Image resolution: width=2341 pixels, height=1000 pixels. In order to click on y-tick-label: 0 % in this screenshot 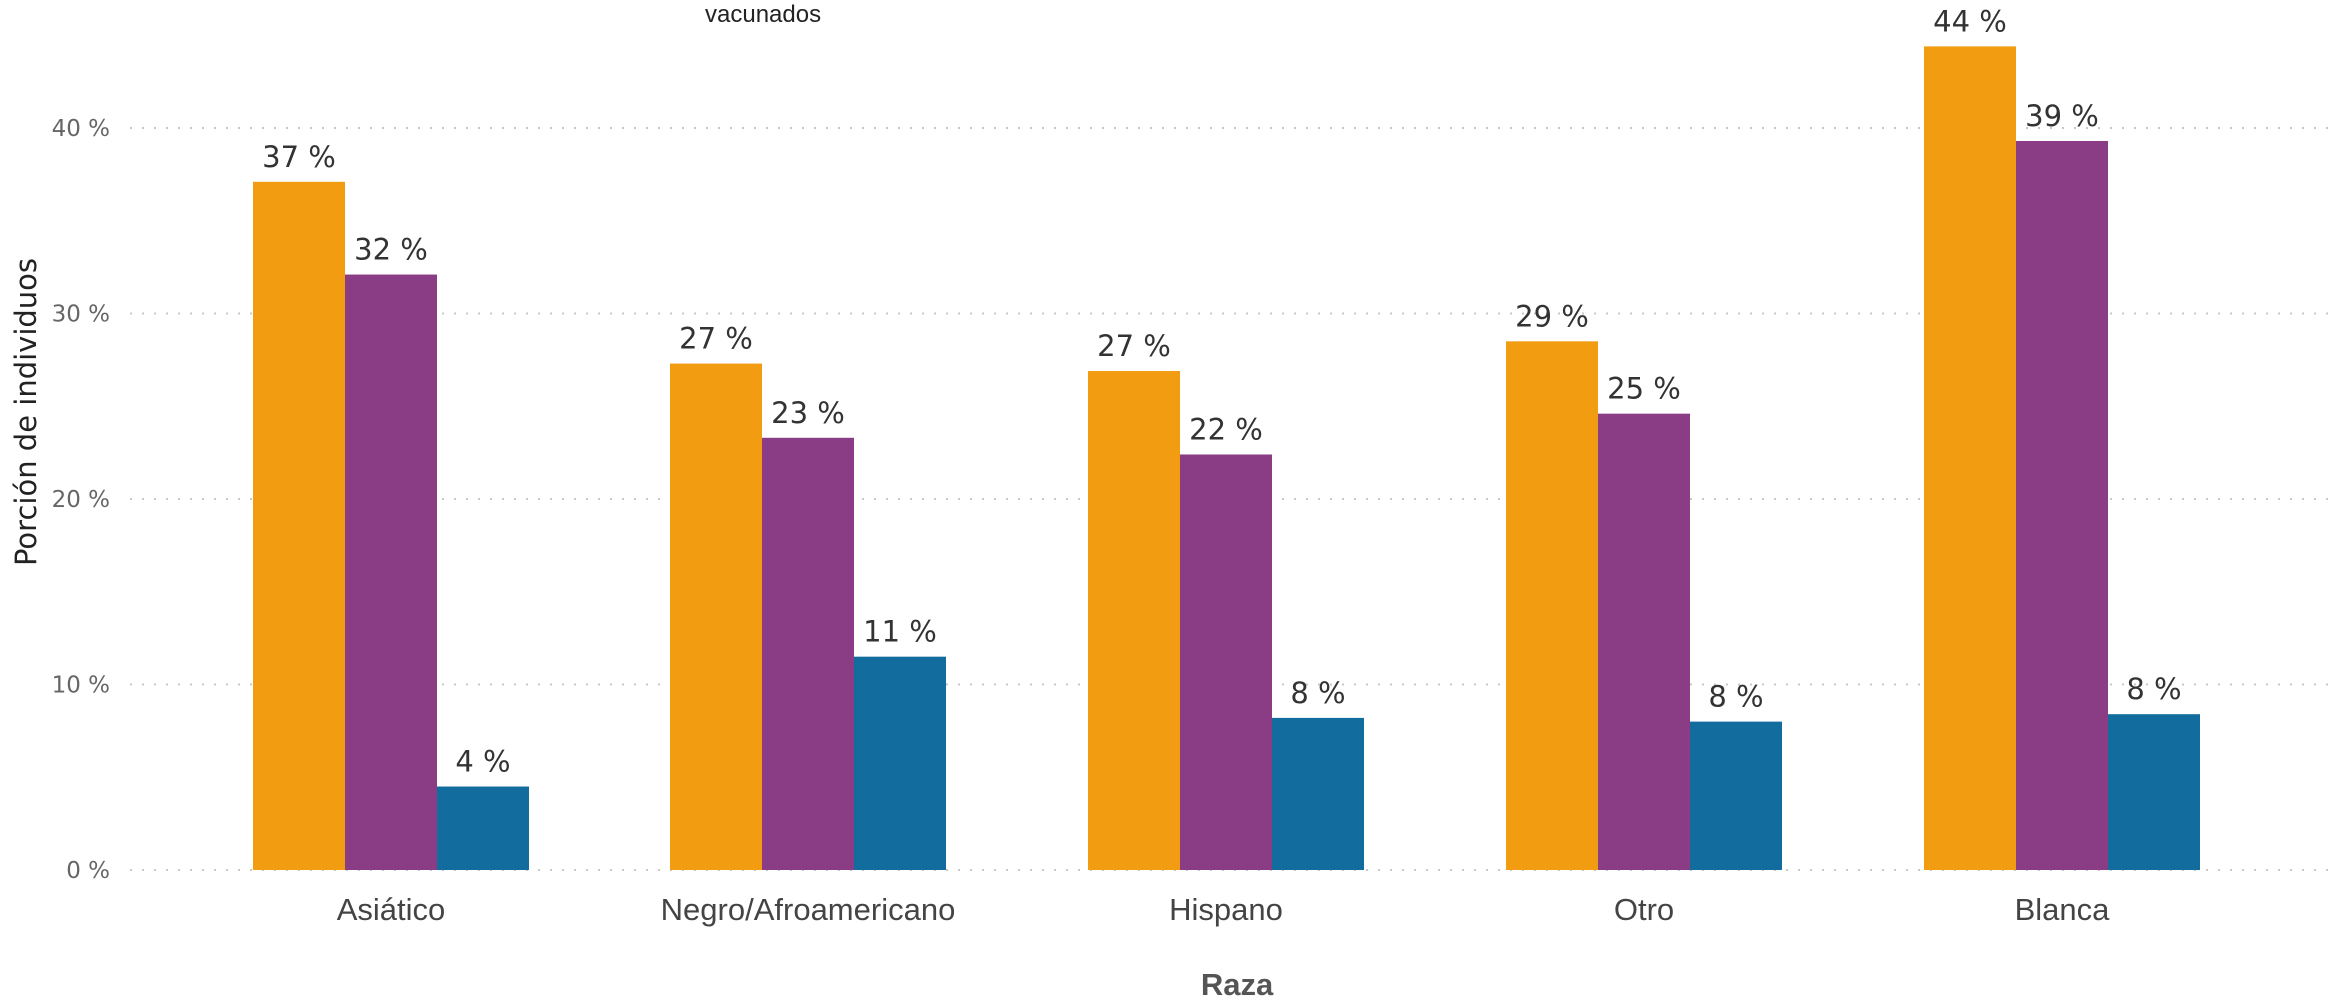, I will do `click(88, 871)`.